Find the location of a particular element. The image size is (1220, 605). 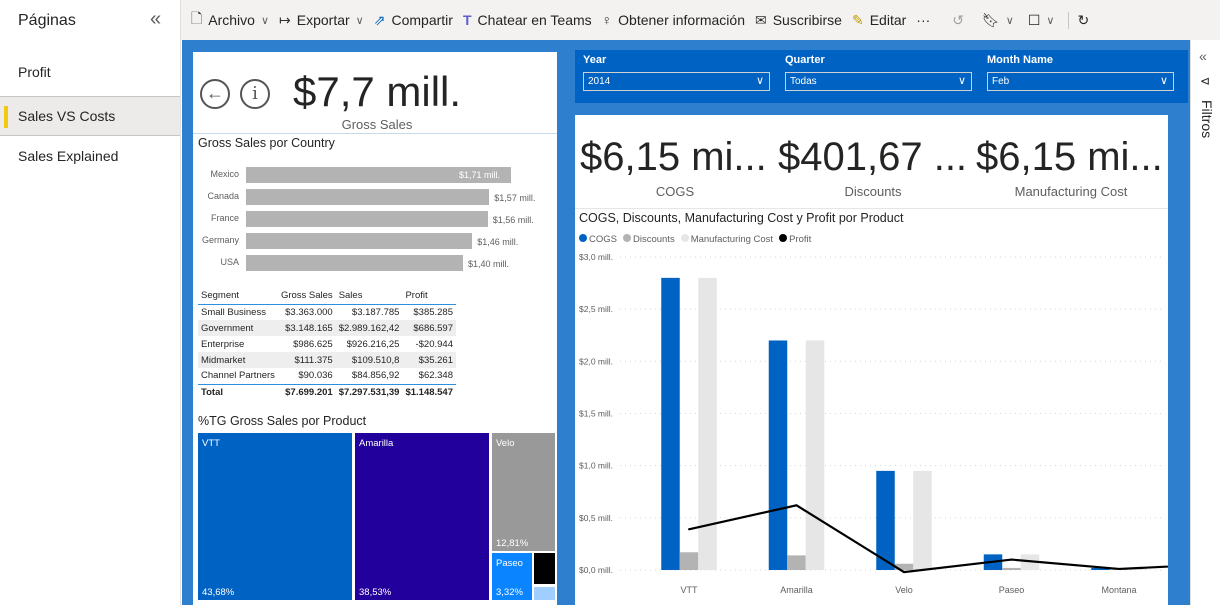

table-total-row: Total $7.699.201 $7.297.531,39 $1.148.547 is located at coordinates (327, 391).